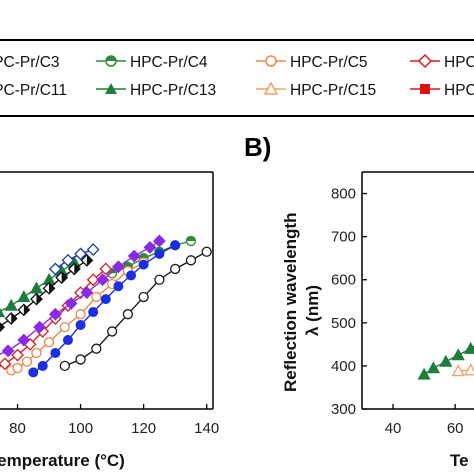  What do you see at coordinates (343, 409) in the screenshot?
I see `y-tick-label: 300` at bounding box center [343, 409].